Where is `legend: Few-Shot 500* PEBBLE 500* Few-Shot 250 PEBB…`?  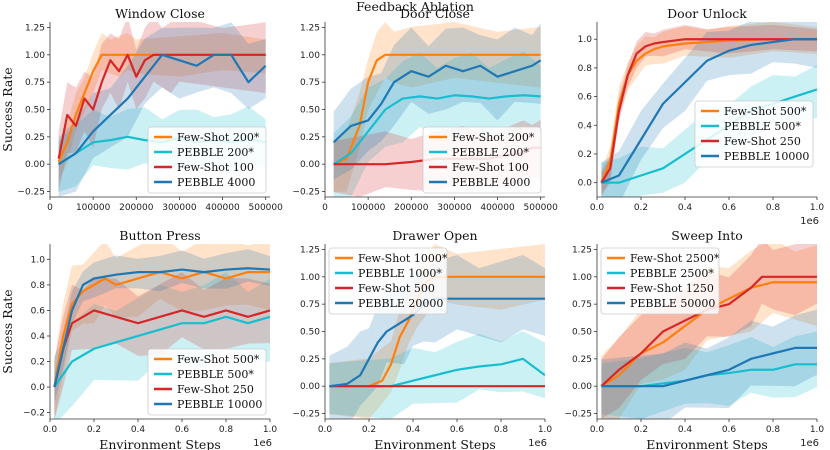
legend: Few-Shot 500* PEBBLE 500* Few-Shot 250 PEBB… is located at coordinates (207, 382).